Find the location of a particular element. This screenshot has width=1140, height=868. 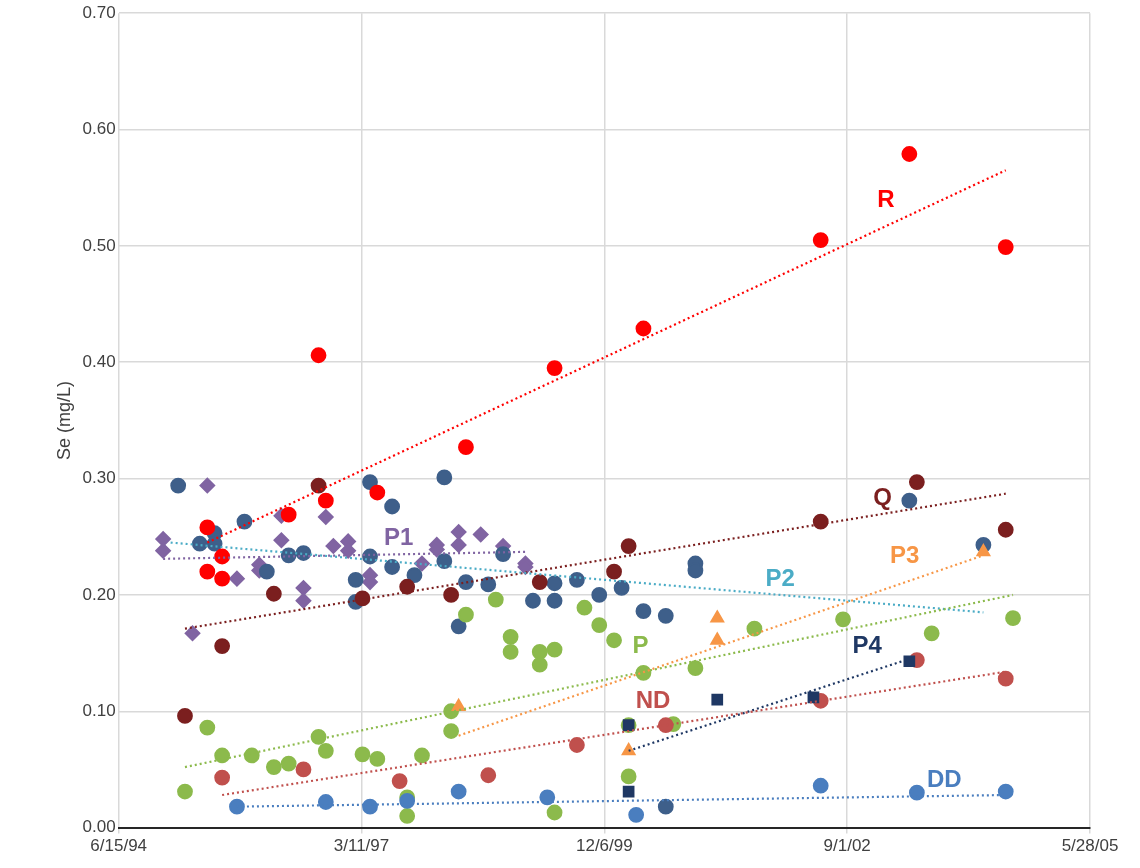

x-tick-label: 3/11/97 is located at coordinates (361, 846).